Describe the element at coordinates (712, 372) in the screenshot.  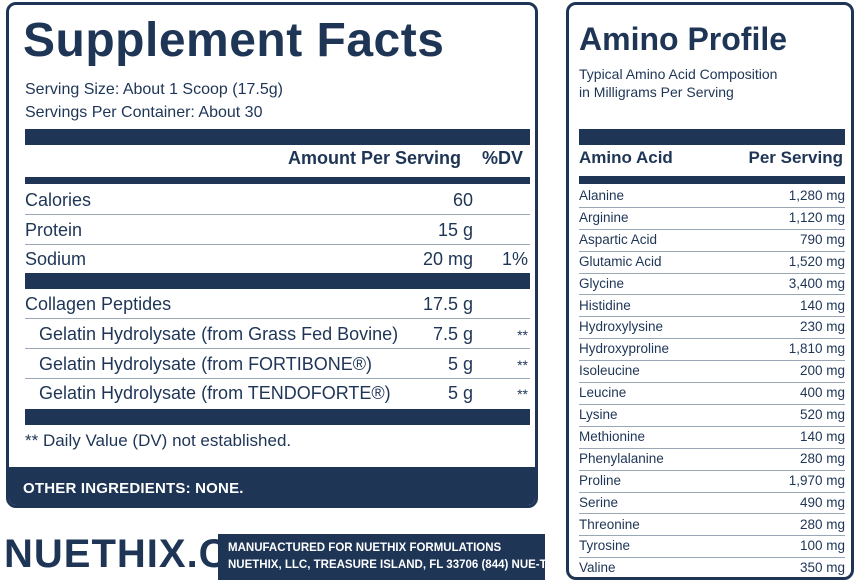
I see `amino-row: Isoleucine 200 mg` at that location.